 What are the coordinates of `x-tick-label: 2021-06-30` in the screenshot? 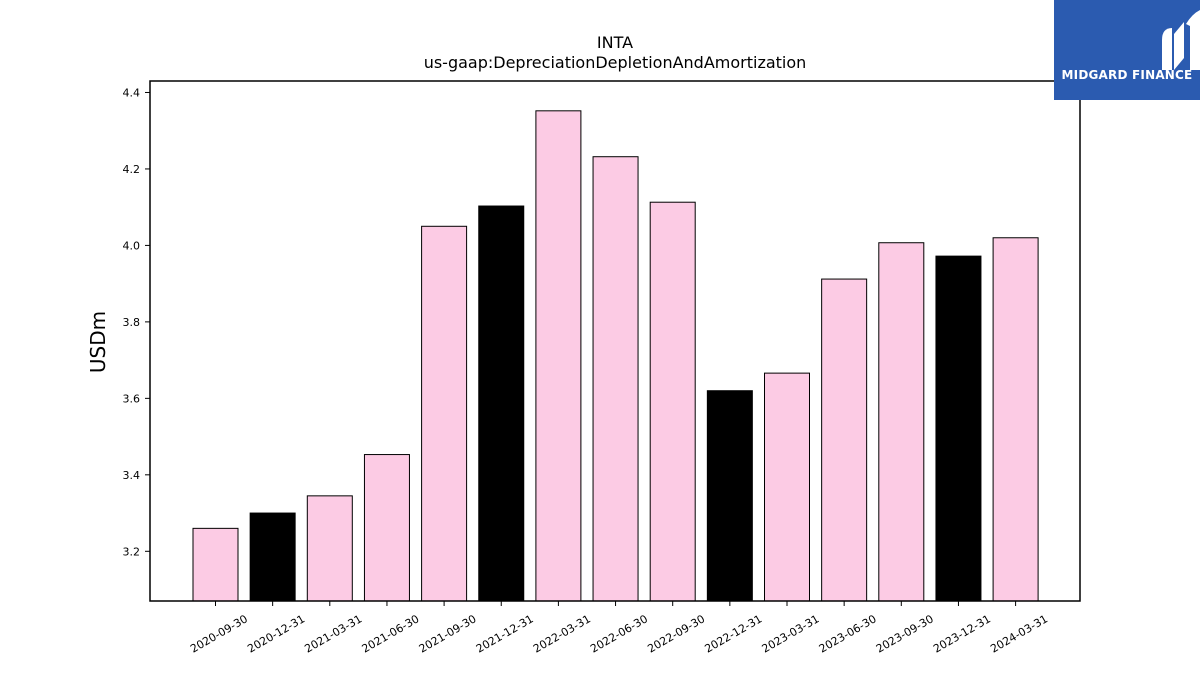 It's located at (391, 633).